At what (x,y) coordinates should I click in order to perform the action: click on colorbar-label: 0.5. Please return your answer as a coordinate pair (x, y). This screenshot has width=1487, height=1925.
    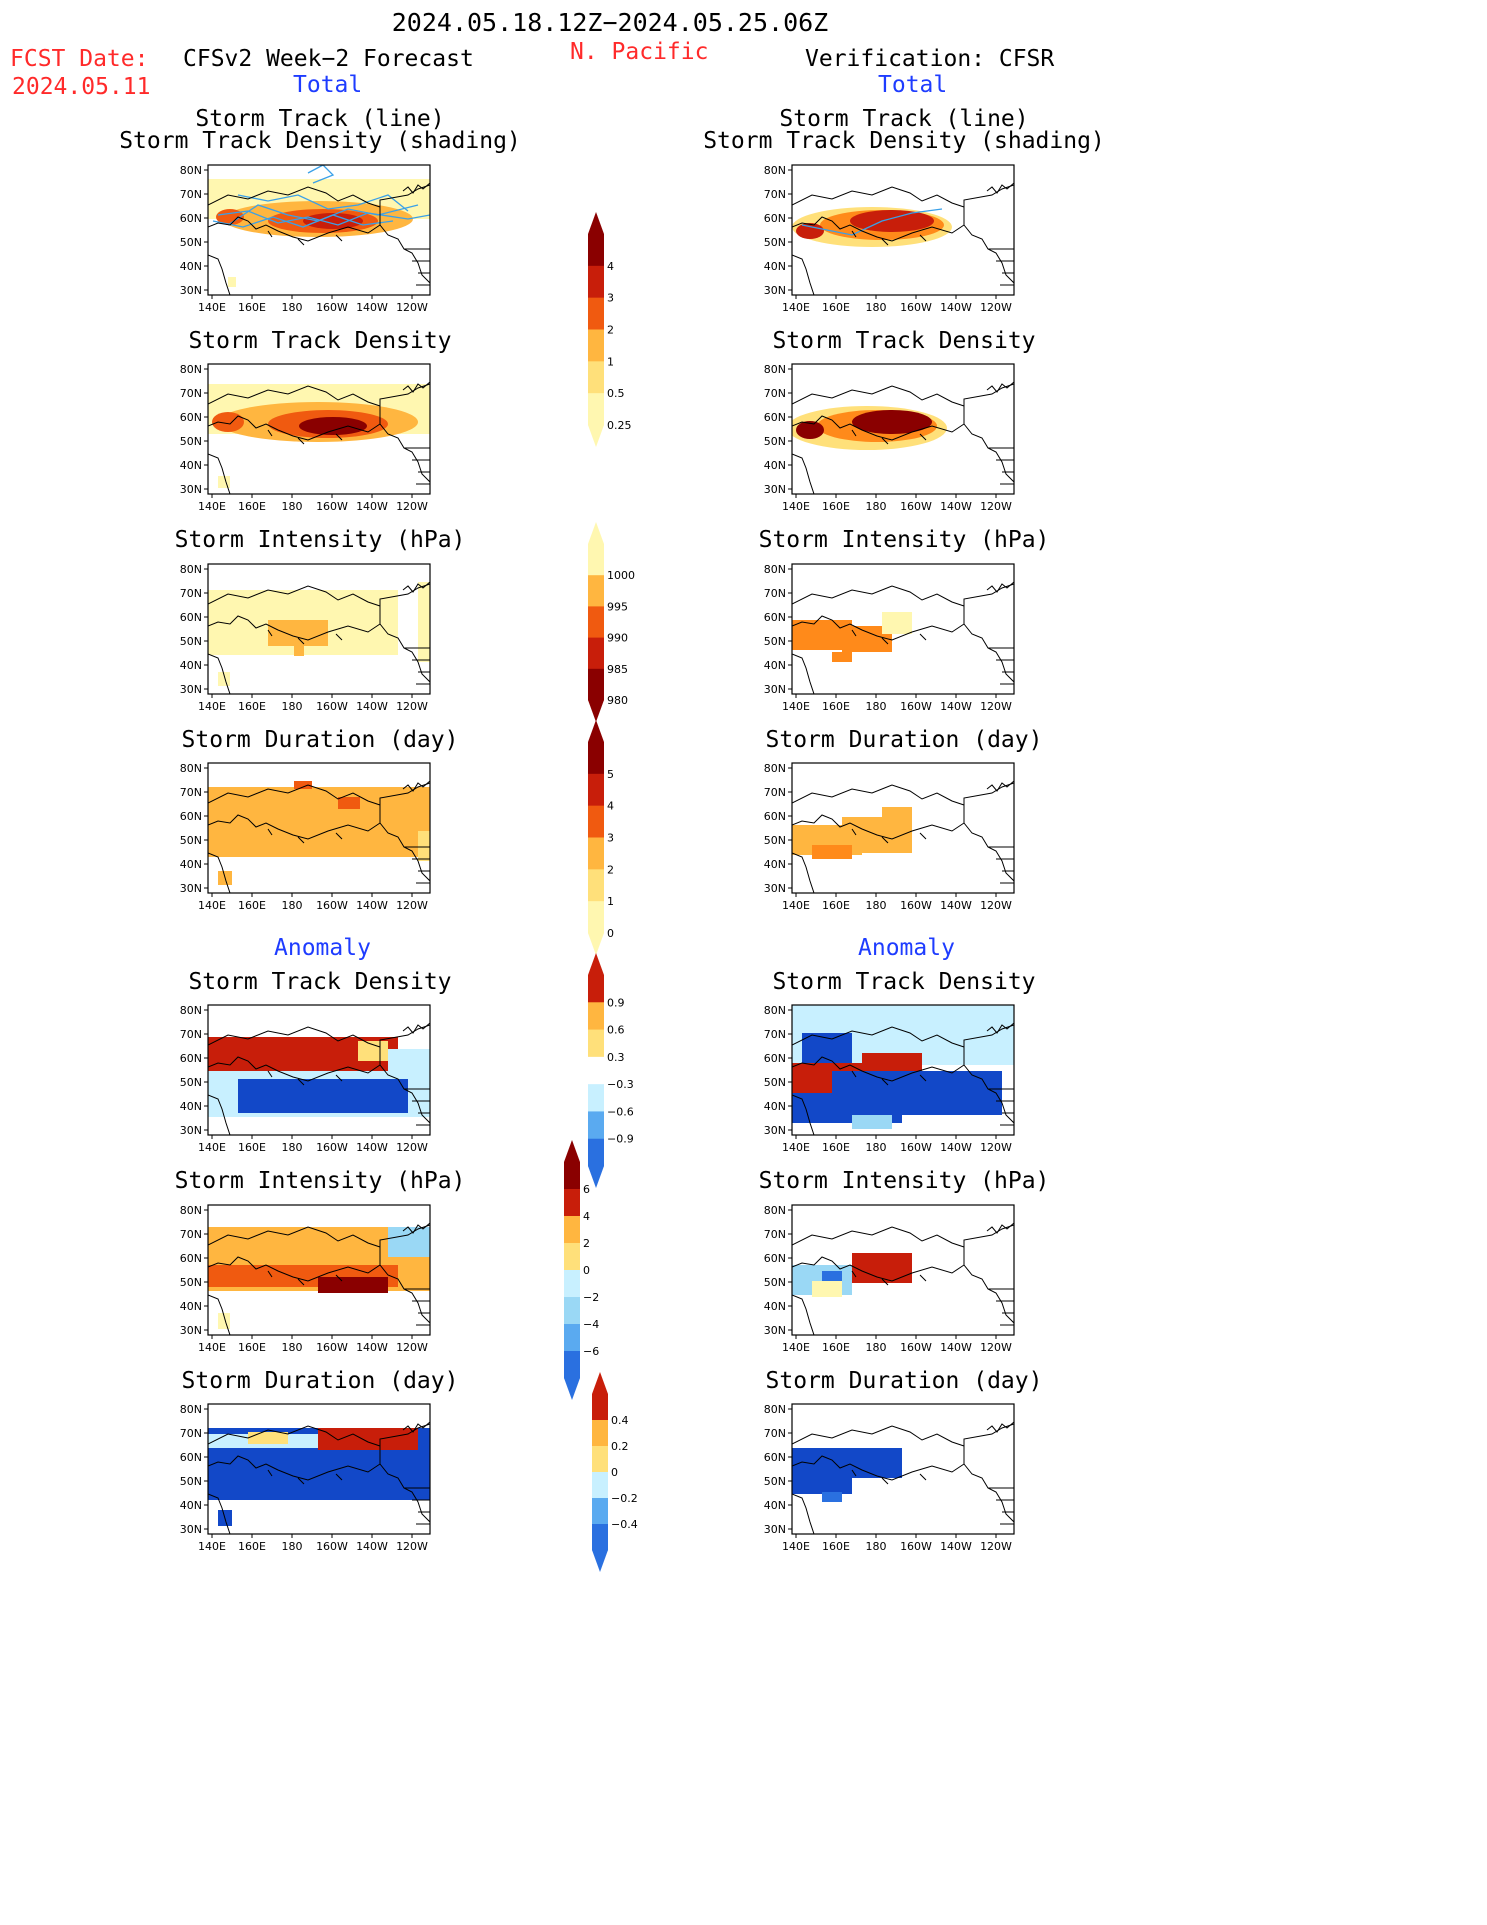
    Looking at the image, I should click on (616, 393).